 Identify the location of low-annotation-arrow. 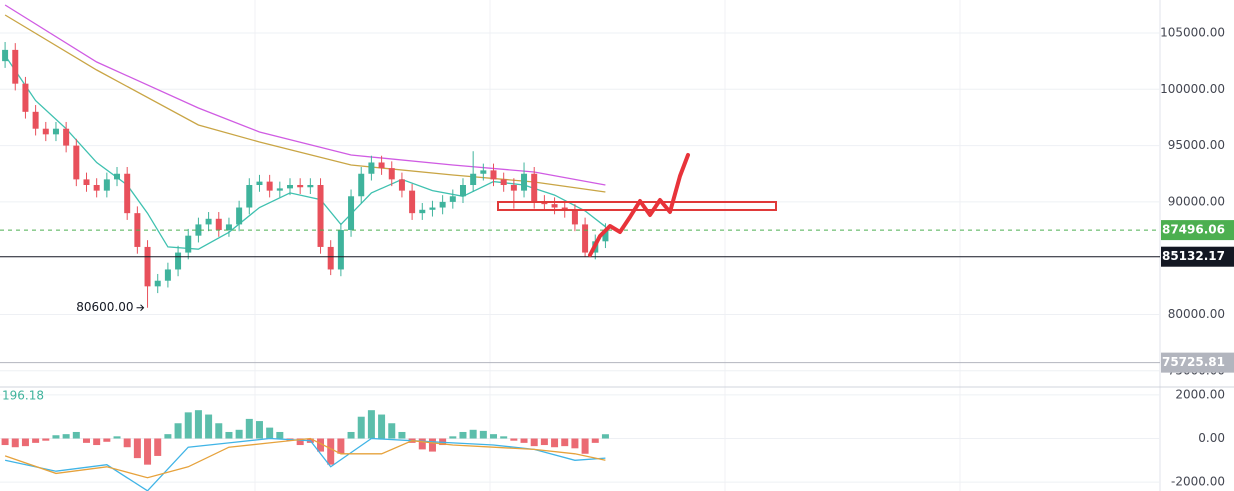
(140, 308).